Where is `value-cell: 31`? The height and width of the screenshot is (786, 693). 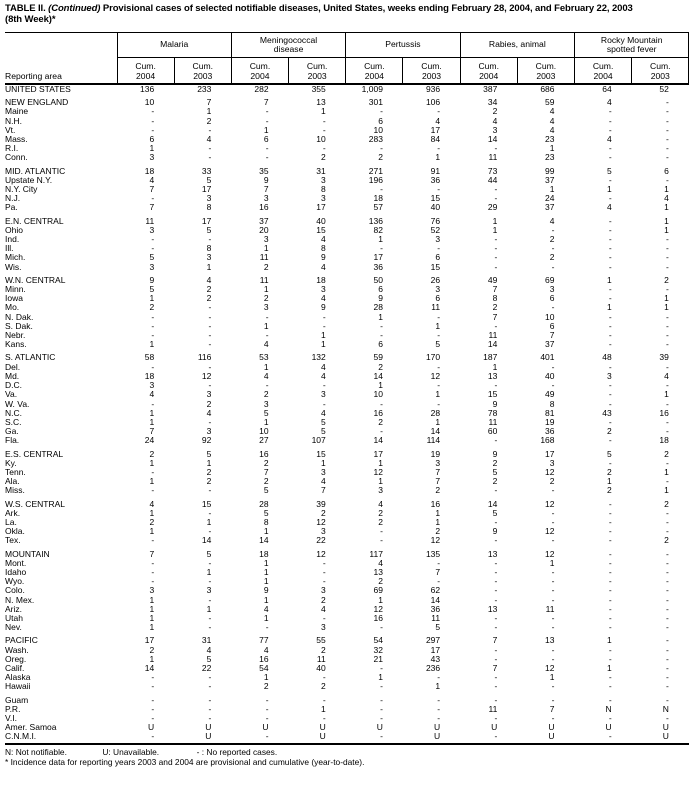 value-cell: 31 is located at coordinates (206, 640).